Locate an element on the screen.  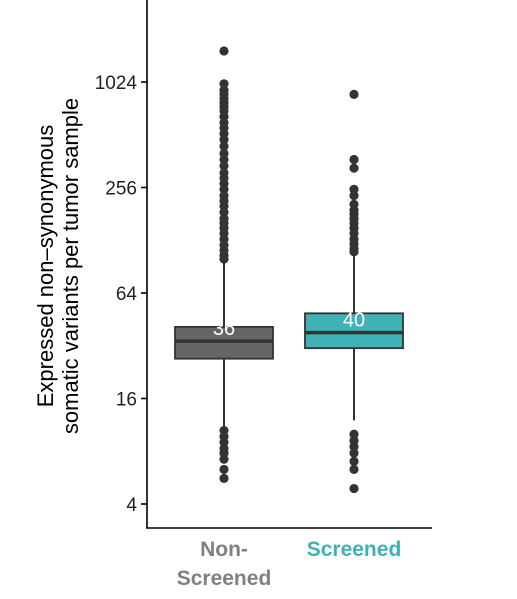
y-tick-label-0: 4 is located at coordinates (131, 505).